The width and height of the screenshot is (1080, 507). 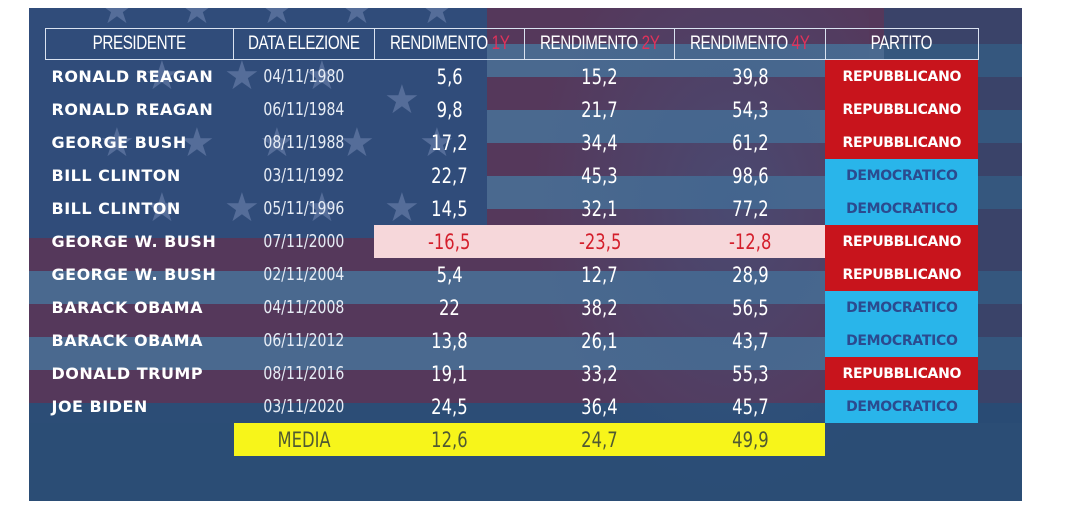 I want to click on return-1y: 22, so click(x=449, y=307).